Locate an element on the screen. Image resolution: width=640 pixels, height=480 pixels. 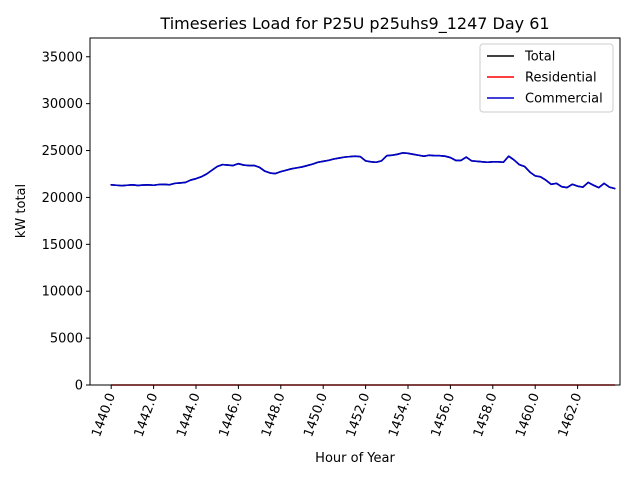
y-tick-label: 25000 is located at coordinates (62, 151).